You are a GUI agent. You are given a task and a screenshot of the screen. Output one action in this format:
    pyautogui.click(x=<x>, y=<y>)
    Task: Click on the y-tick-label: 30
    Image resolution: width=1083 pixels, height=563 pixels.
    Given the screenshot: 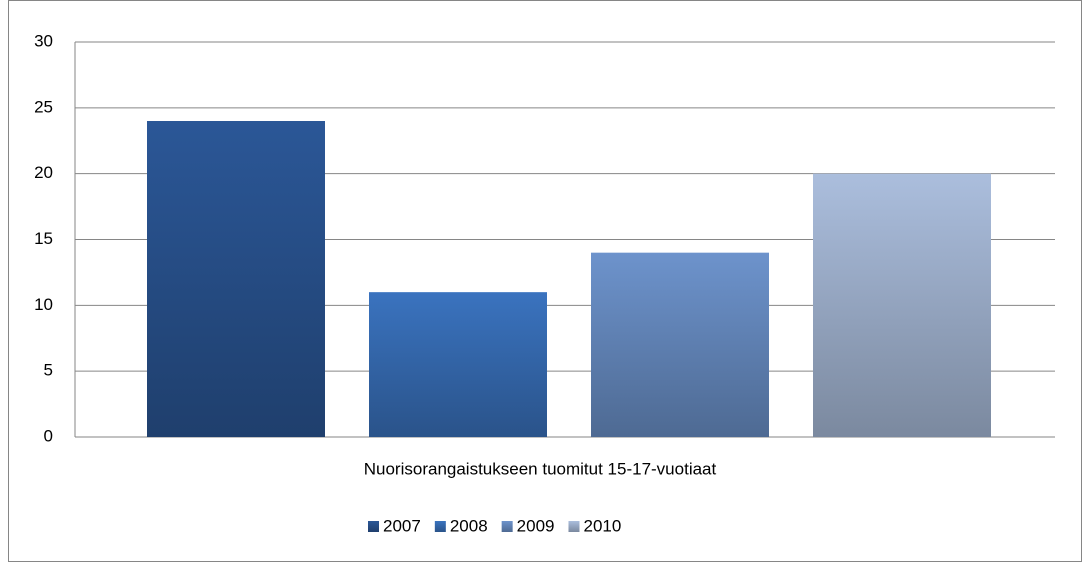 What is the action you would take?
    pyautogui.click(x=43, y=40)
    